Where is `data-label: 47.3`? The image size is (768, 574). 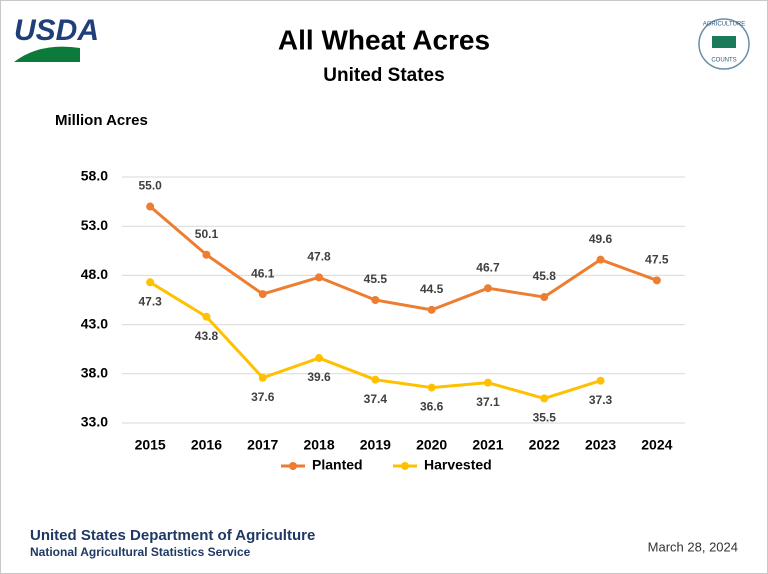
data-label: 47.3 is located at coordinates (150, 301).